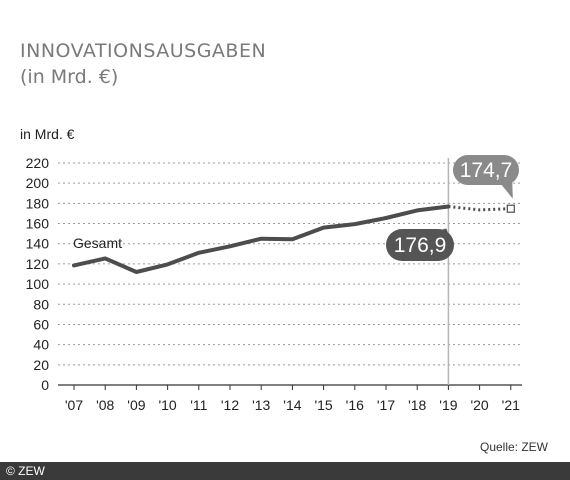 This screenshot has width=570, height=480. I want to click on x-tick-label: '11, so click(198, 405).